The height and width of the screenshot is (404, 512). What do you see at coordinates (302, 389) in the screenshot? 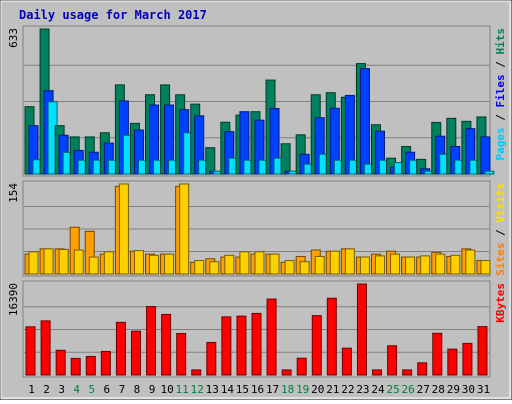
I see `x-tick-label: 19` at bounding box center [302, 389].